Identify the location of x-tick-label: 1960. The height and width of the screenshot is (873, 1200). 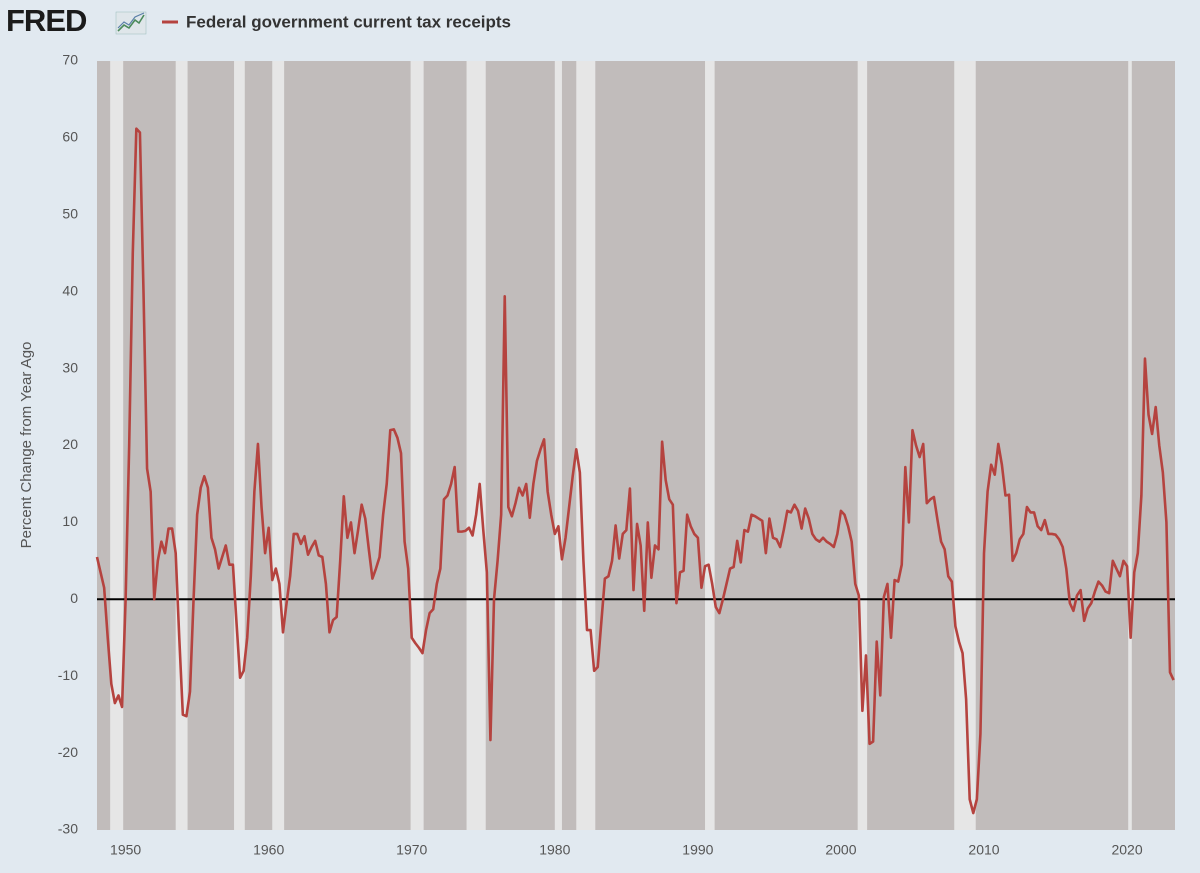
(268, 850).